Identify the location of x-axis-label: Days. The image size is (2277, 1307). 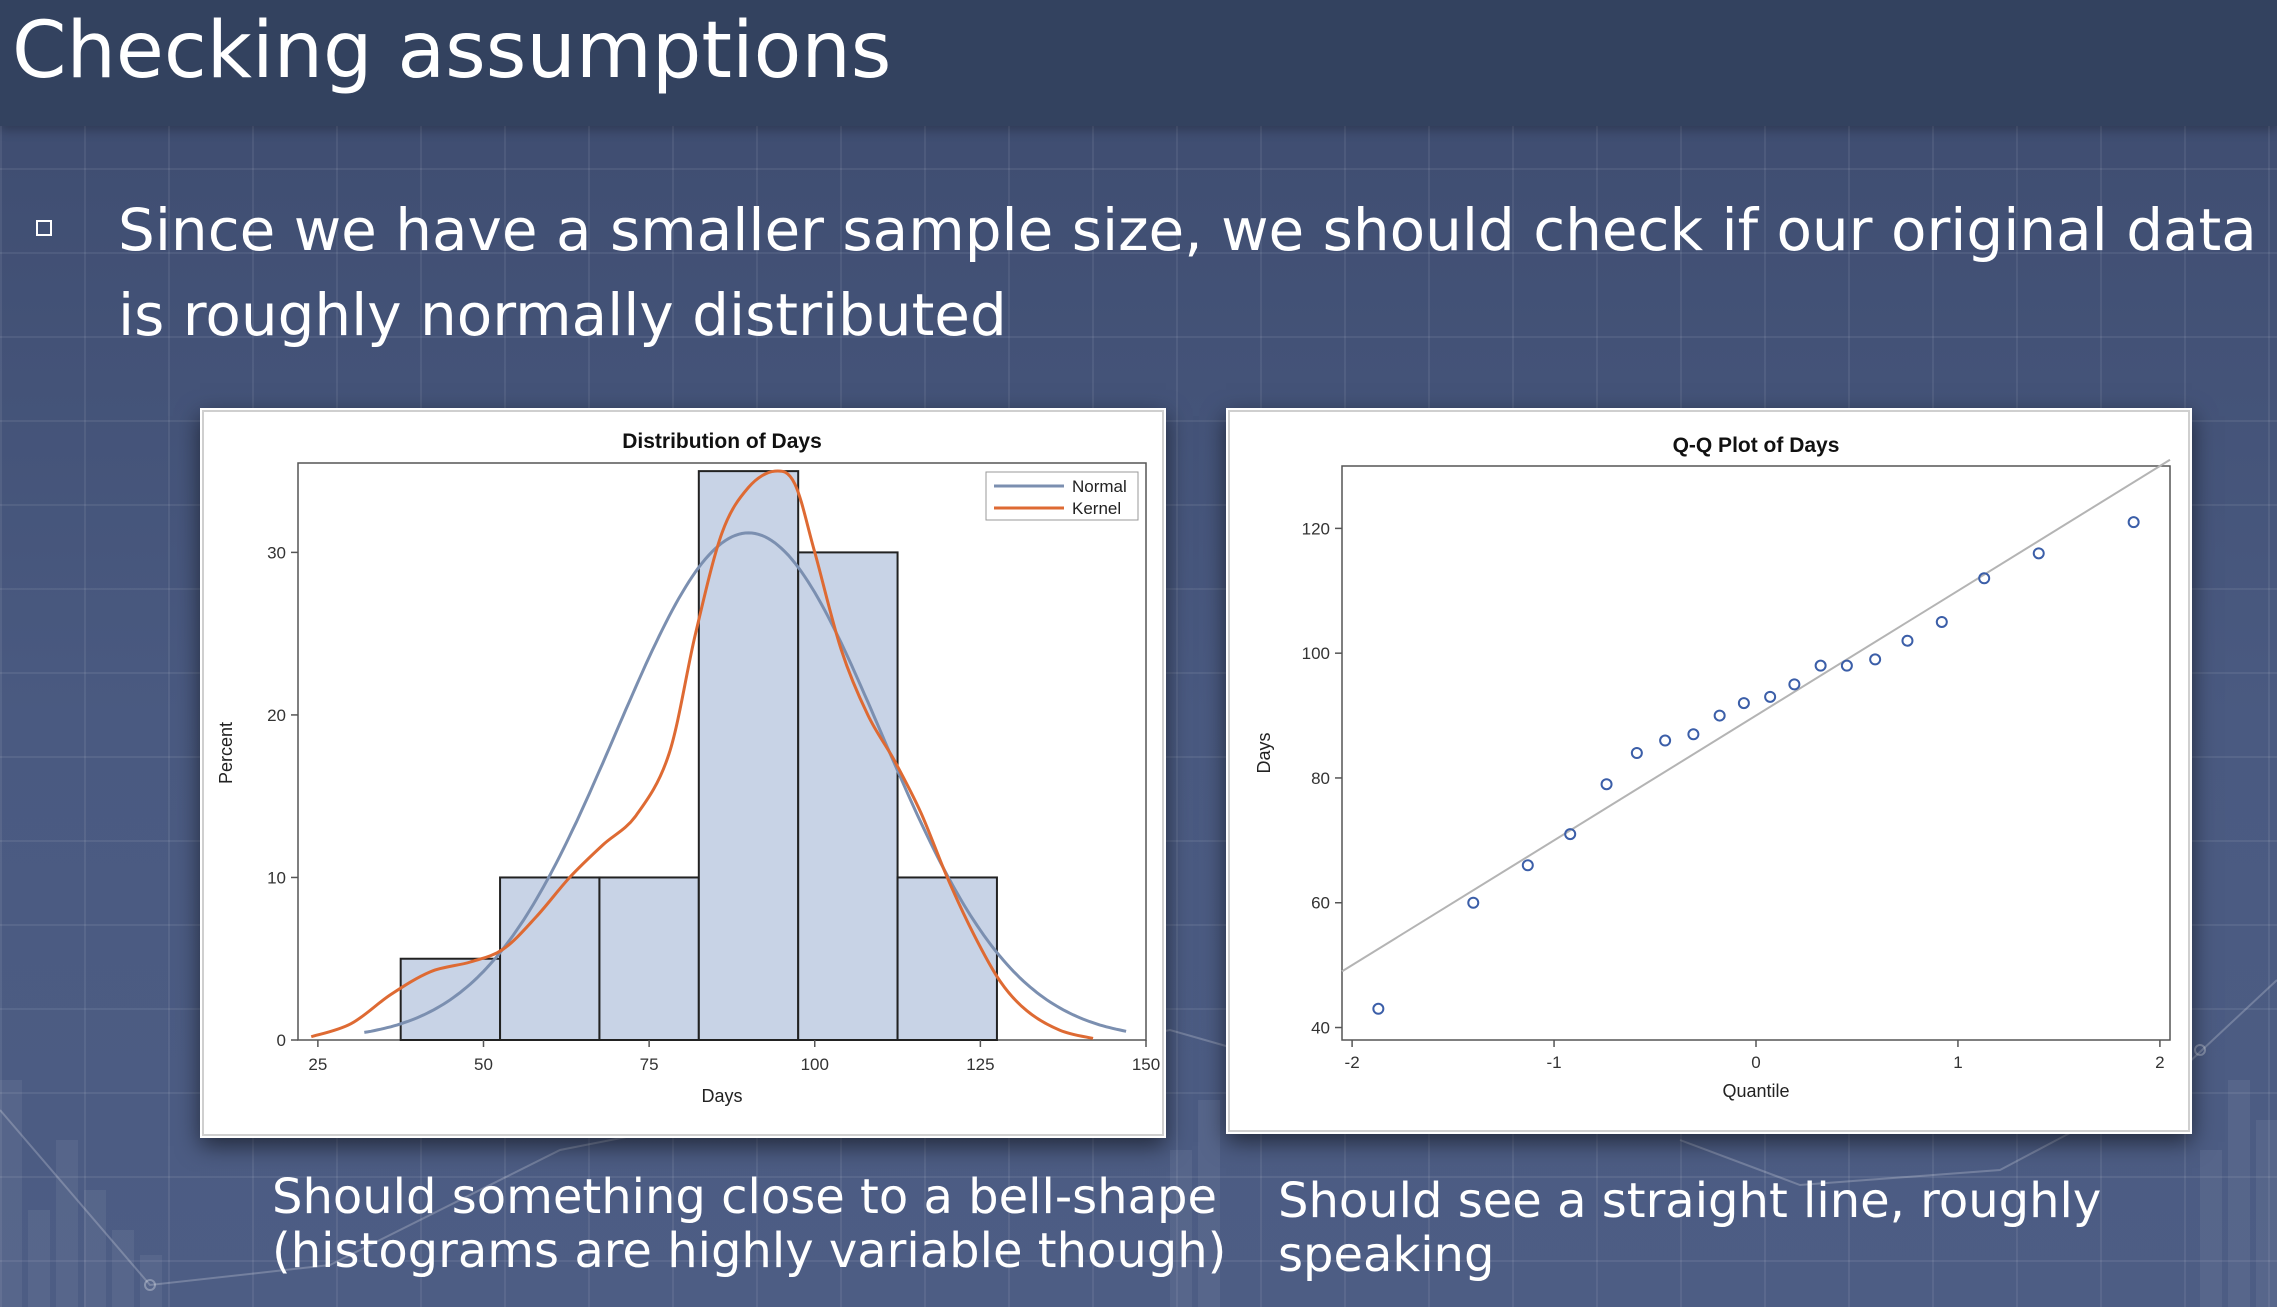
(721, 1096).